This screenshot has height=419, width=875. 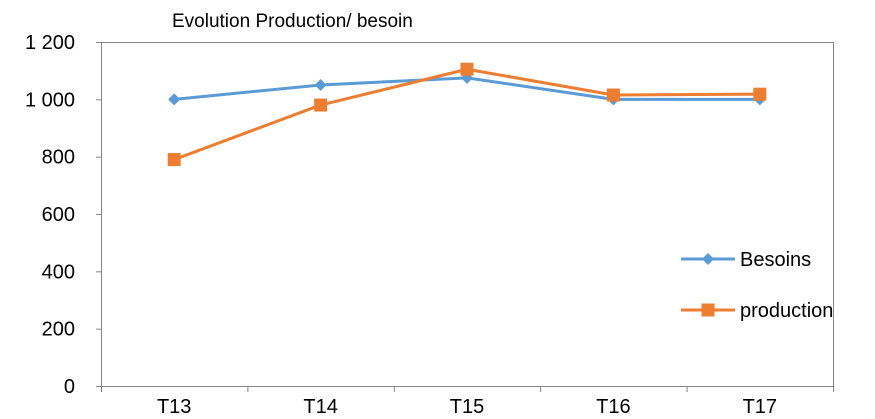 I want to click on y-axis-ticks: 0 200 400 600 800 1 000 1 200, so click(x=63, y=215).